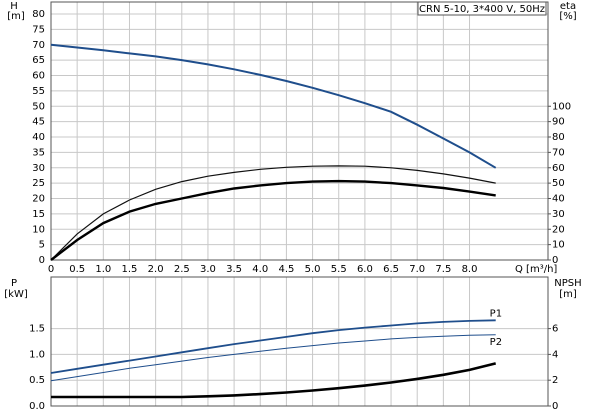 The height and width of the screenshot is (415, 593). Describe the element at coordinates (38, 152) in the screenshot. I see `y-tick-label: 35` at that location.